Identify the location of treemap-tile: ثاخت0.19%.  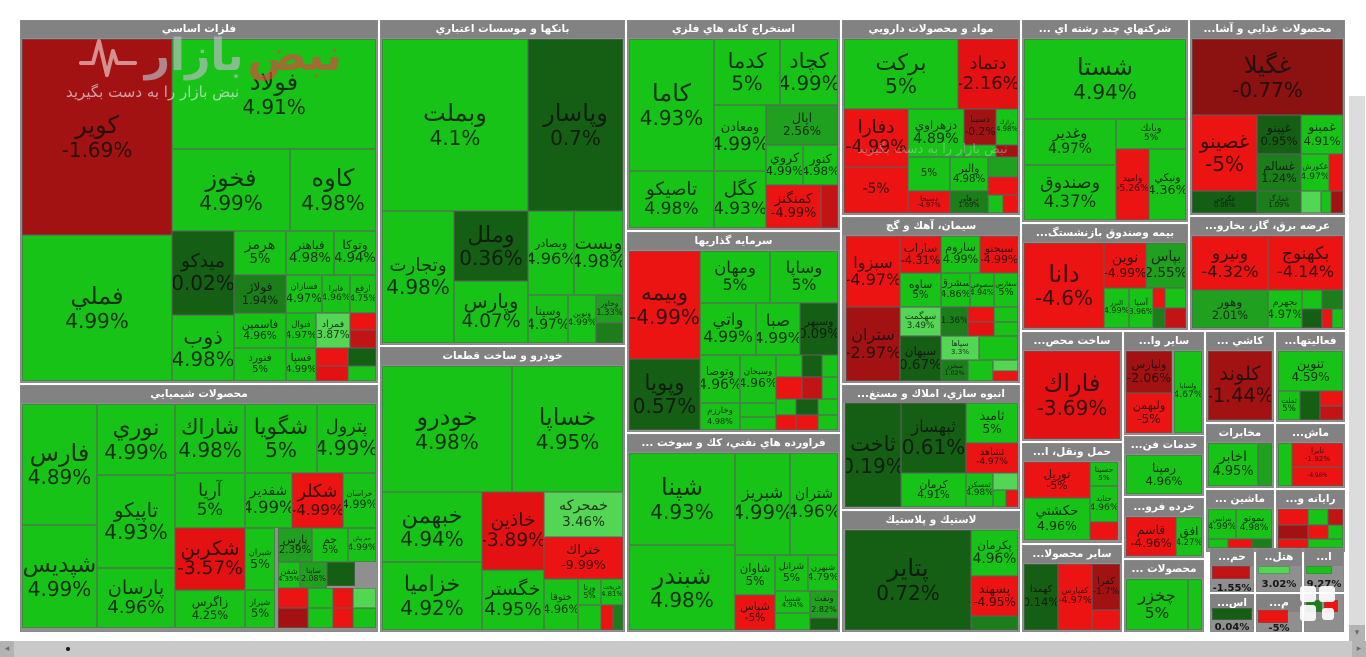
(873, 455).